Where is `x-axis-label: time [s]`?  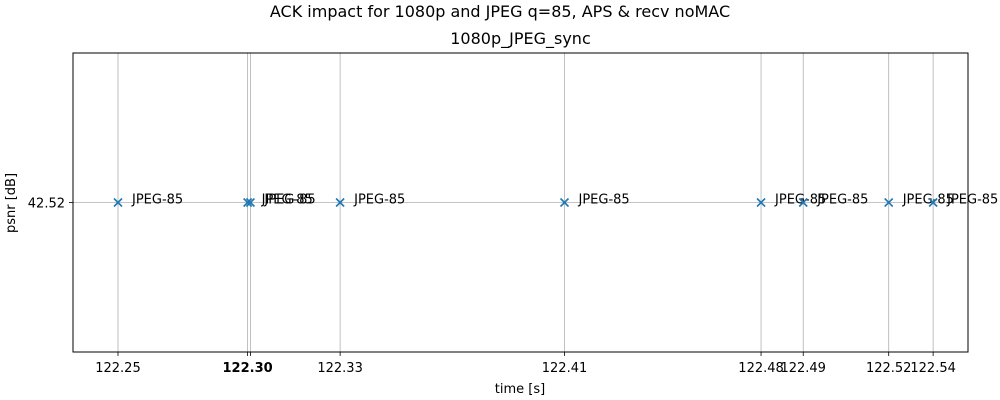
x-axis-label: time [s] is located at coordinates (520, 389).